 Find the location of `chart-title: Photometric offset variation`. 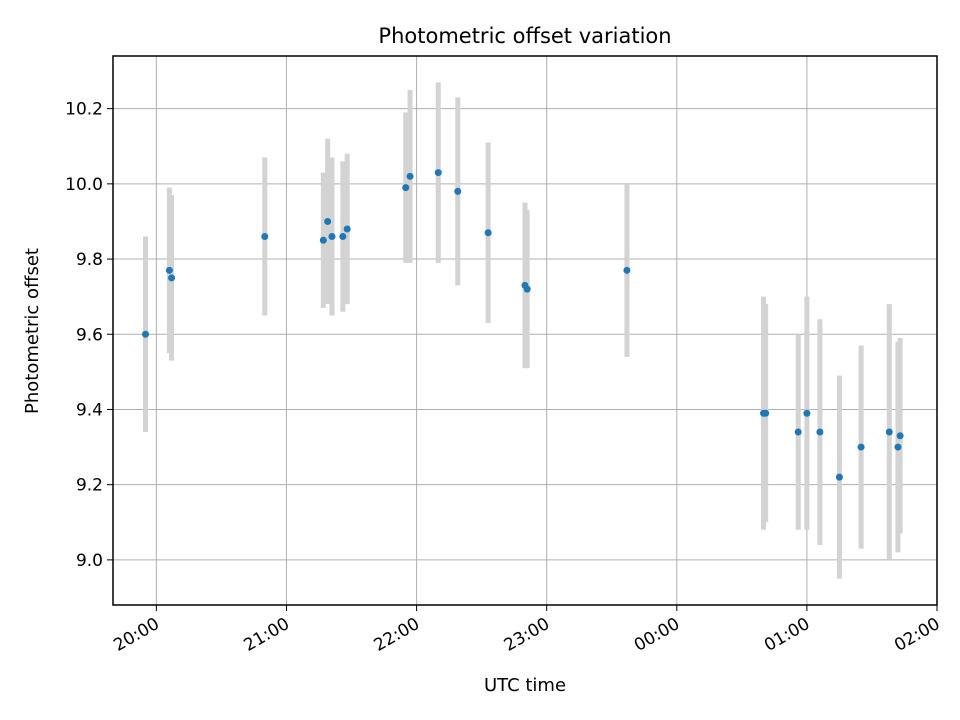

chart-title: Photometric offset variation is located at coordinates (524, 36).